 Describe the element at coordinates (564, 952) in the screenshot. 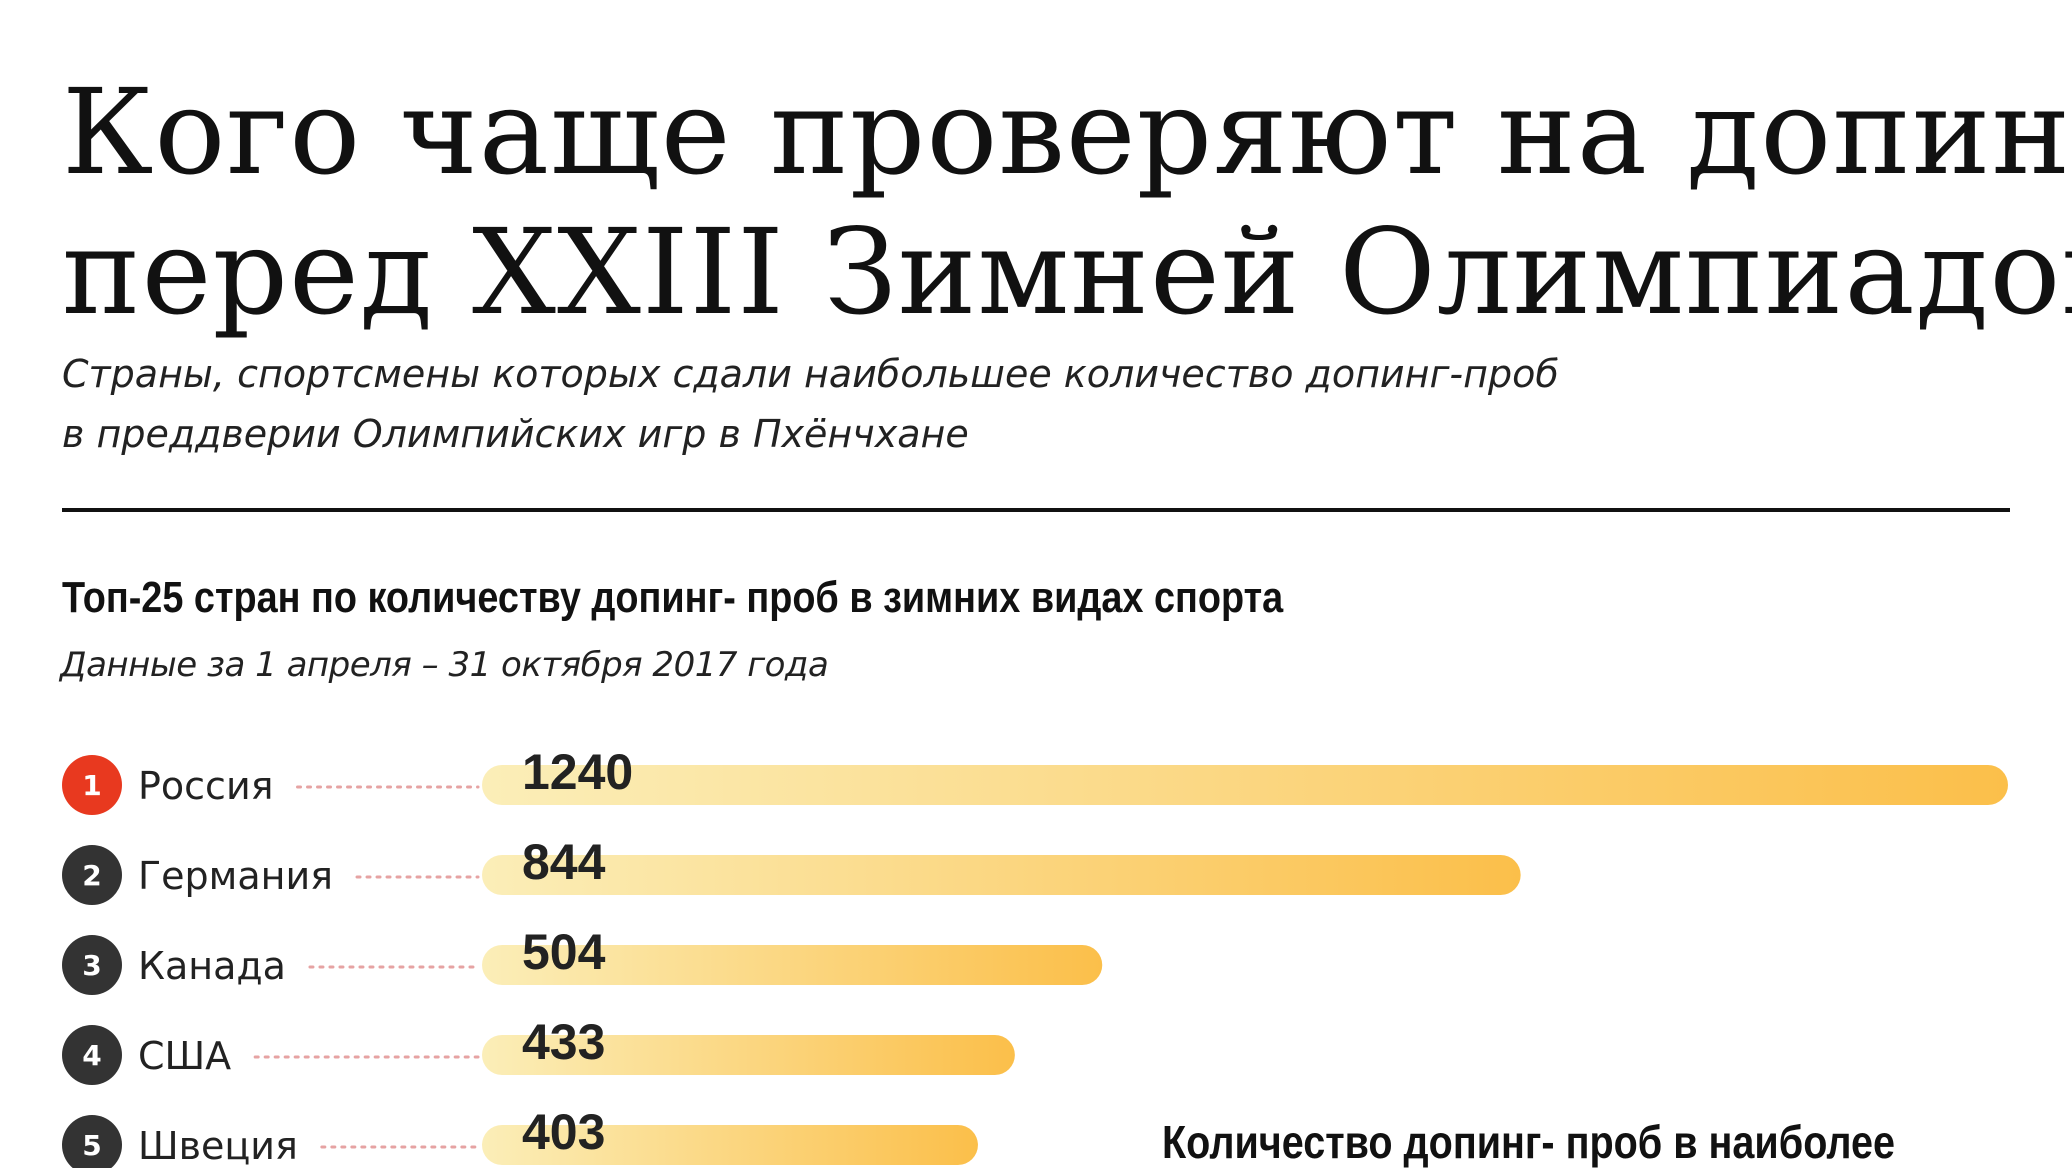

I see `data-label: 504` at that location.